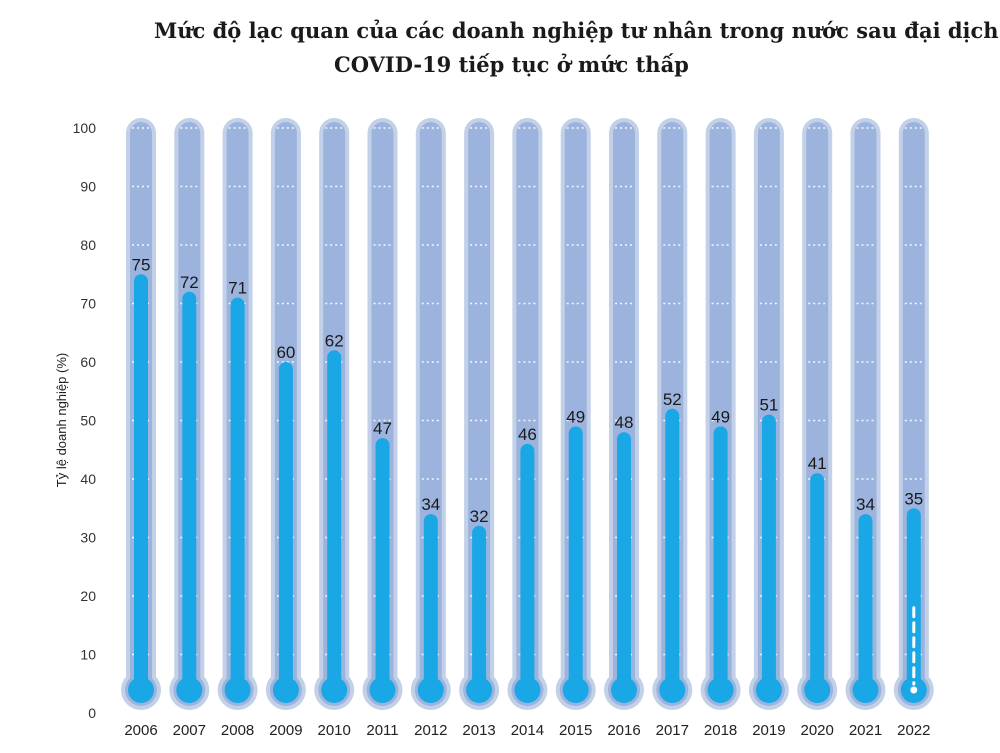  I want to click on x-tick-label: 2008, so click(237, 730).